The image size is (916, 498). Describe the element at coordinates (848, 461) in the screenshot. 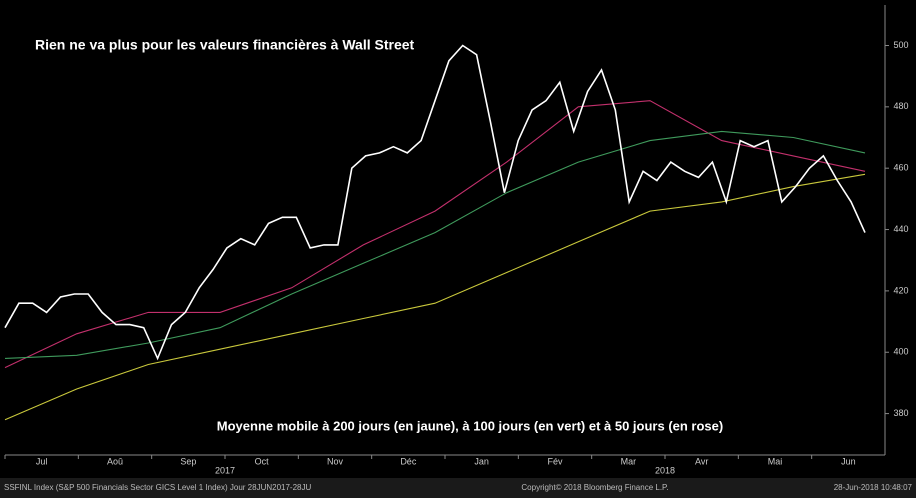

I see `x-tick-label: Jun` at that location.